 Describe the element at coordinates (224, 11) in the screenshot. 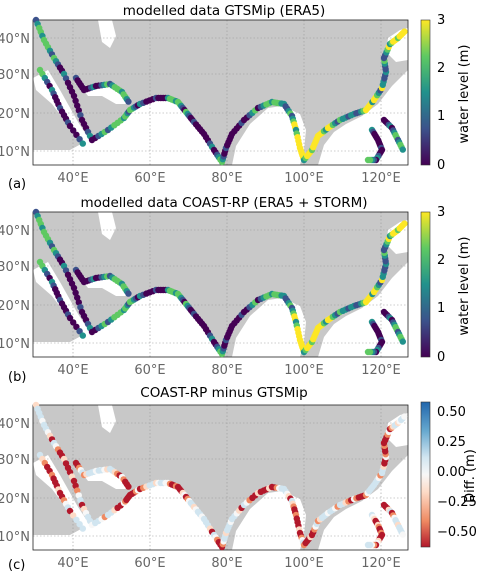

I see `panel-a-title: modelled data GTSMip (ERA5)` at that location.